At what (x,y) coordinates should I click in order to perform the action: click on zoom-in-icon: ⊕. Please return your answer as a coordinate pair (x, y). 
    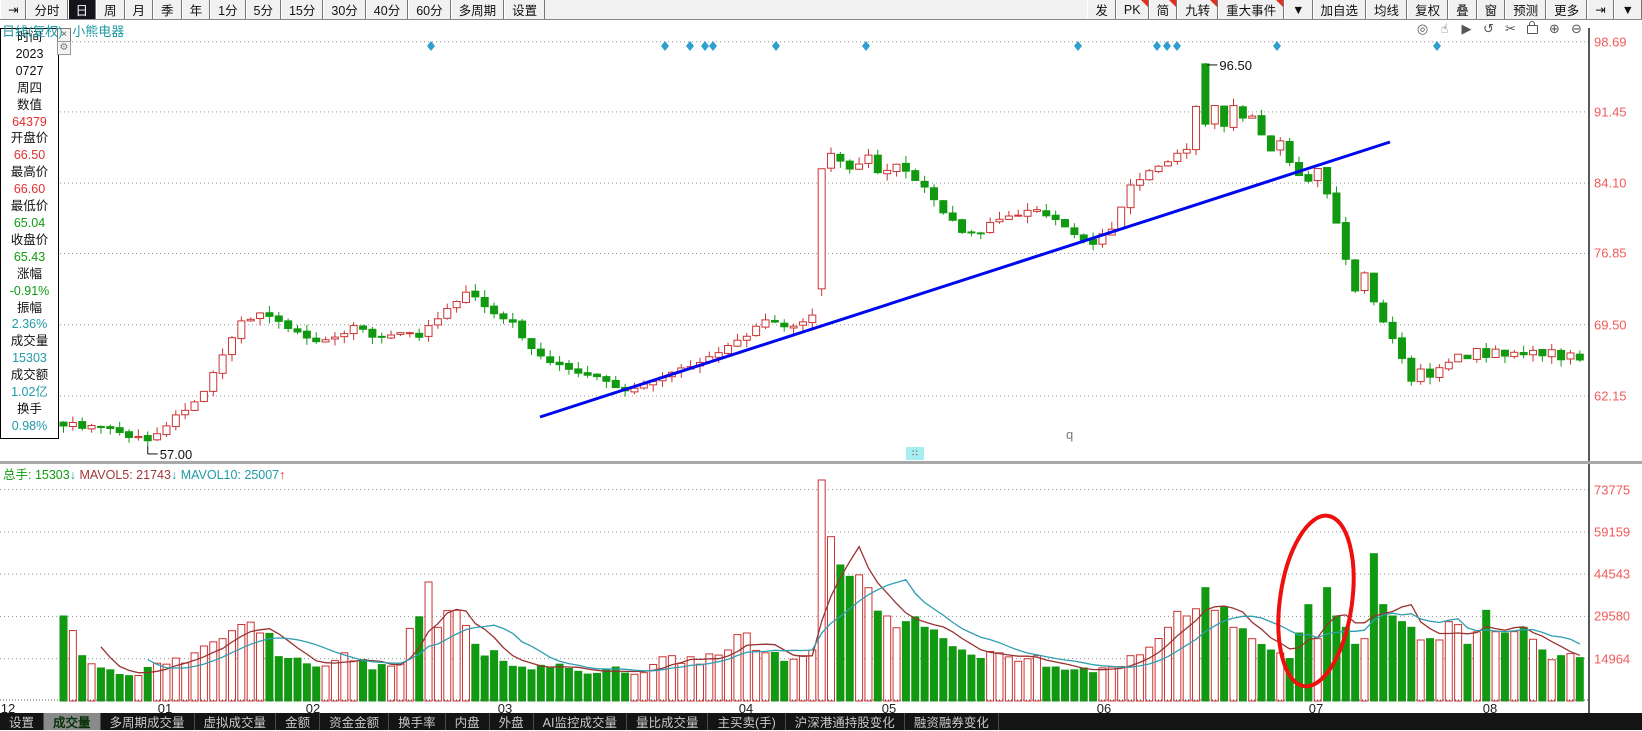
    Looking at the image, I should click on (1554, 28).